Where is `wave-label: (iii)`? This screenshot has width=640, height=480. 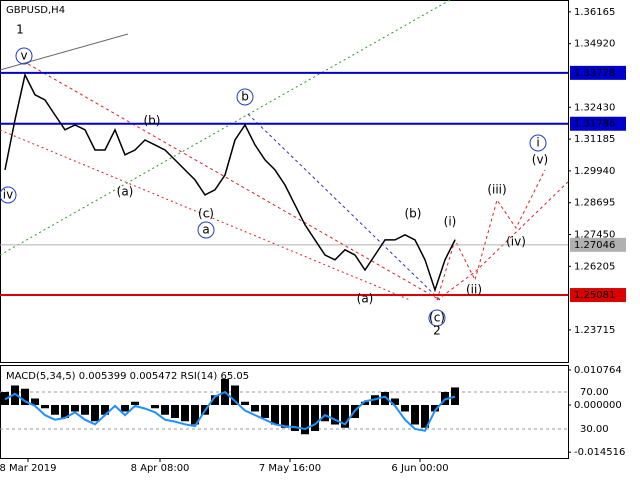
wave-label: (iii) is located at coordinates (496, 190).